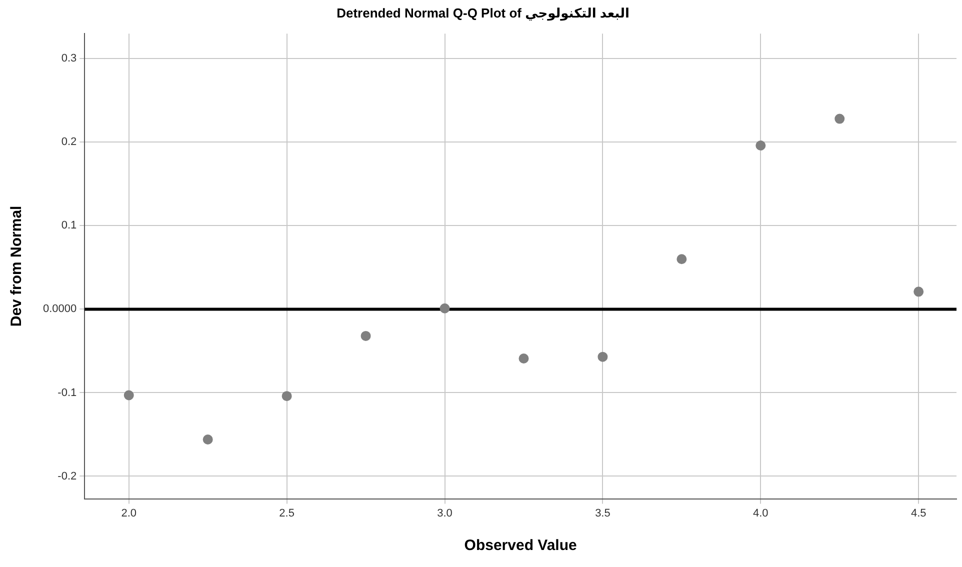 Image resolution: width=962 pixels, height=567 pixels. What do you see at coordinates (760, 513) in the screenshot?
I see `x-tick-label: 4.0` at bounding box center [760, 513].